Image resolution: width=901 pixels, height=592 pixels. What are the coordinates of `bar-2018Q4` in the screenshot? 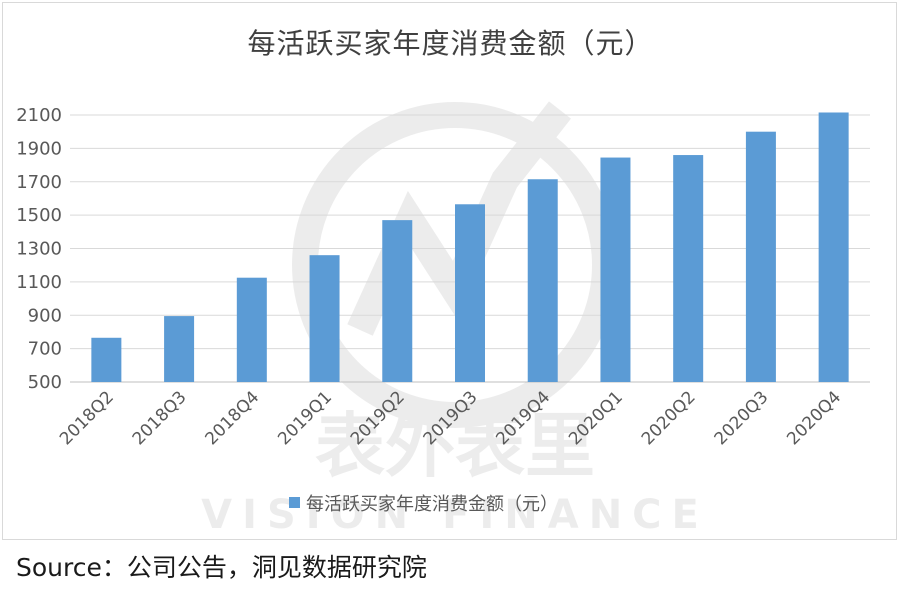 It's located at (251, 329).